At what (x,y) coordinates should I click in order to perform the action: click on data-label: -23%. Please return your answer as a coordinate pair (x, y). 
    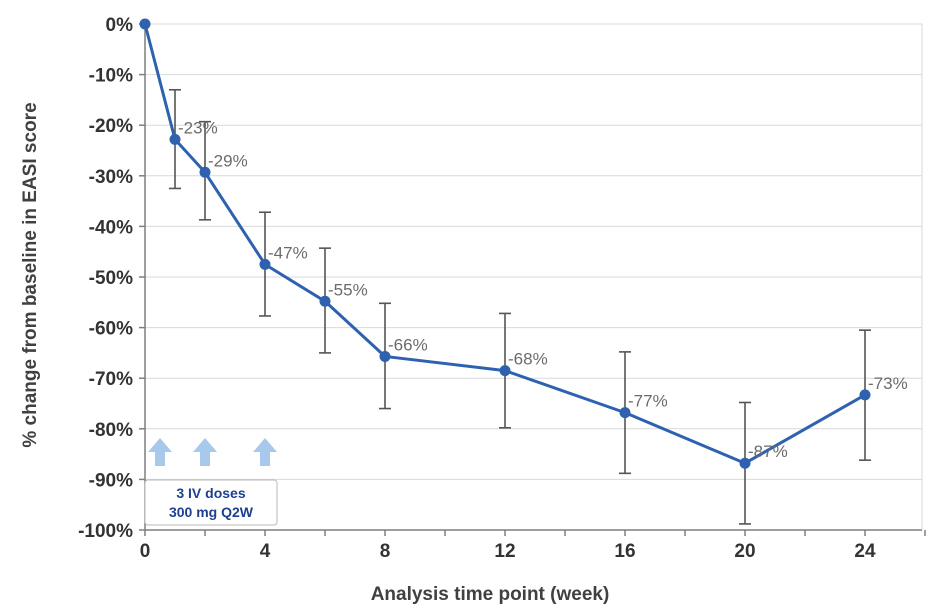
    Looking at the image, I should click on (198, 127).